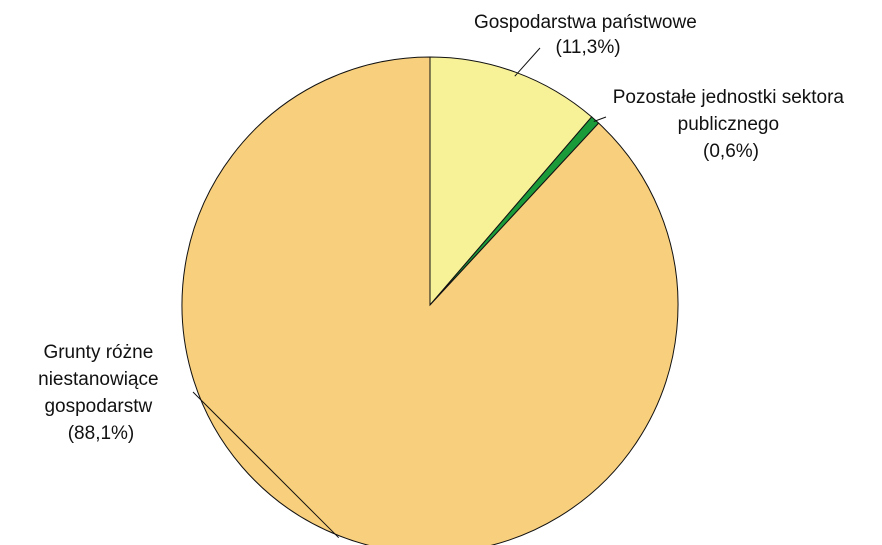 Image resolution: width=882 pixels, height=545 pixels. I want to click on slice-label-gospodarstwa-panstwowe: Gospodarstwa państwowe (11,3%), so click(588, 35).